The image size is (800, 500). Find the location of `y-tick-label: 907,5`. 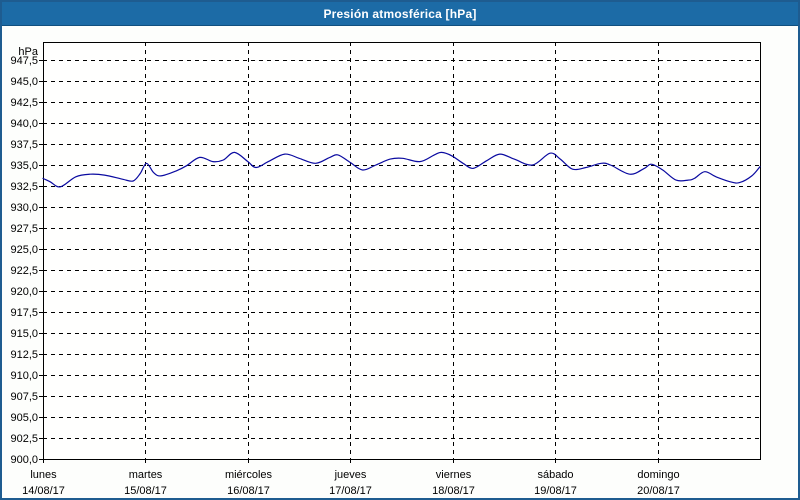

y-tick-label: 907,5 is located at coordinates (24, 397).